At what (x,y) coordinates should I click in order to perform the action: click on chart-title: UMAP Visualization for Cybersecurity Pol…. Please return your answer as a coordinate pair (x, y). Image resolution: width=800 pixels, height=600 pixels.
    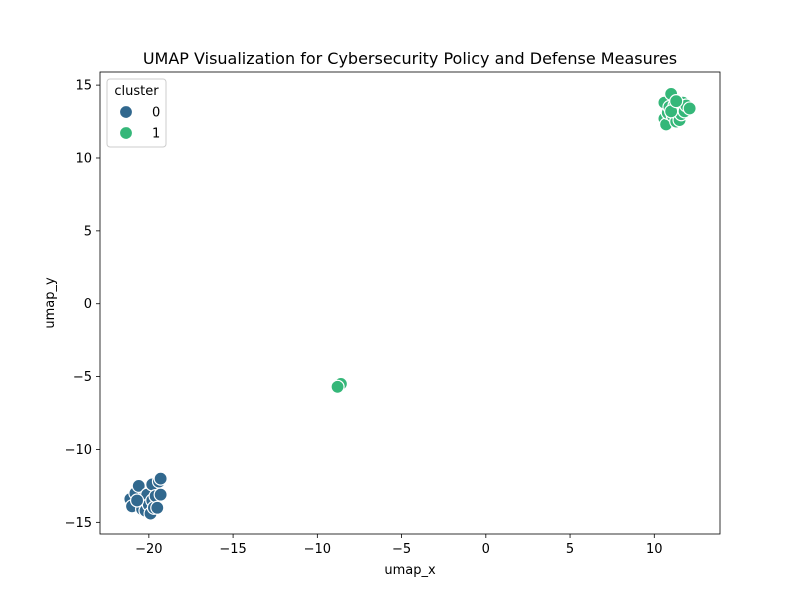
    Looking at the image, I should click on (410, 58).